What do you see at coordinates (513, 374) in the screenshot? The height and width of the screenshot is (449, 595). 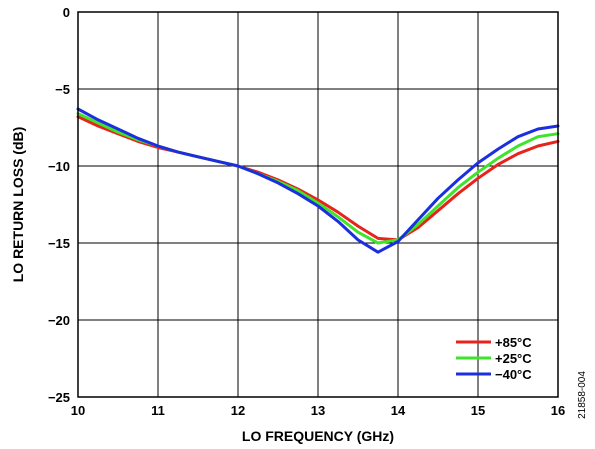 I see `legend-label: −40°C` at bounding box center [513, 374].